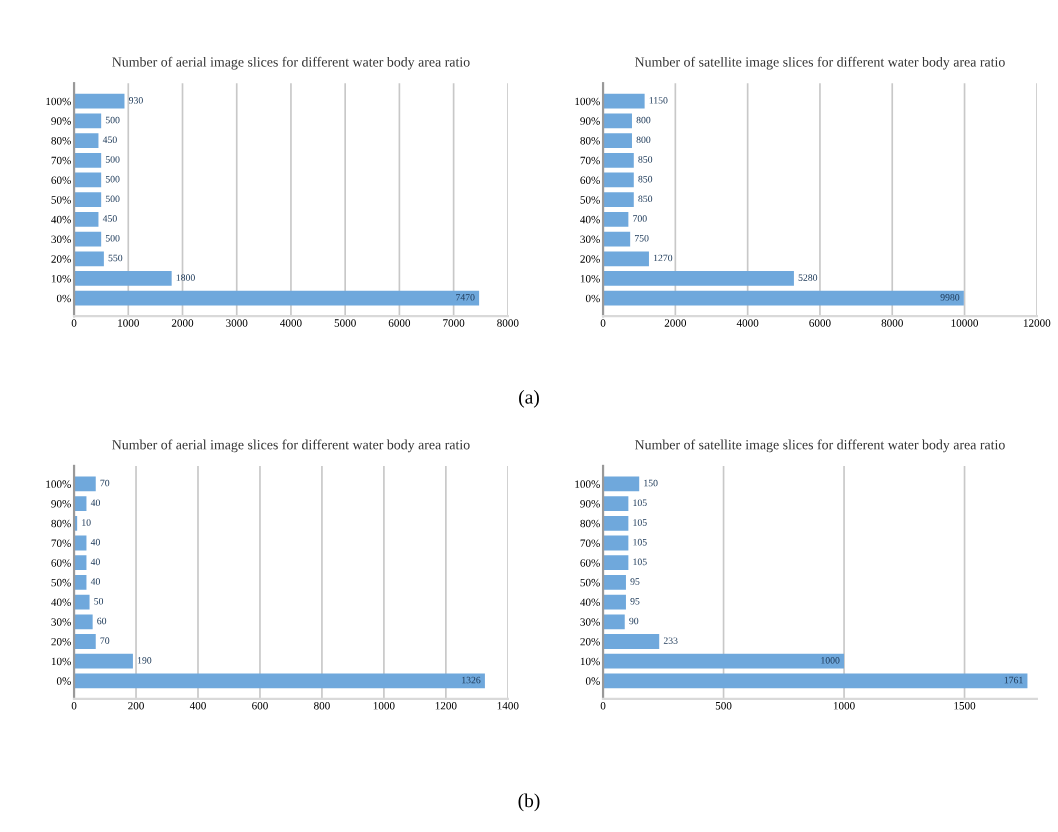 This screenshot has width=1058, height=832. I want to click on text: (b), so click(529, 802).